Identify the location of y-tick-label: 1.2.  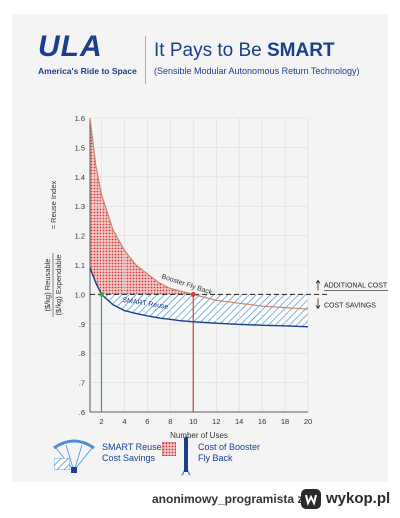
(80, 236).